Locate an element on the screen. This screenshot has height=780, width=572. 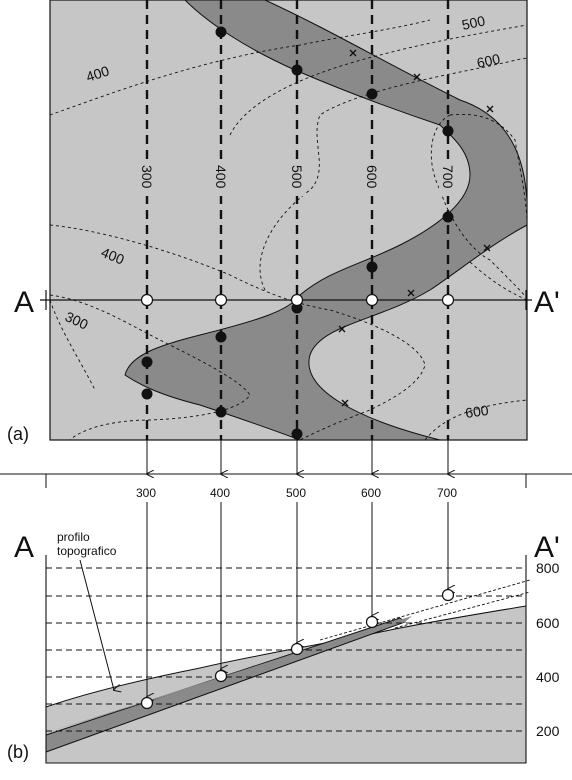
contour-right-lower is located at coordinates (498, 281).